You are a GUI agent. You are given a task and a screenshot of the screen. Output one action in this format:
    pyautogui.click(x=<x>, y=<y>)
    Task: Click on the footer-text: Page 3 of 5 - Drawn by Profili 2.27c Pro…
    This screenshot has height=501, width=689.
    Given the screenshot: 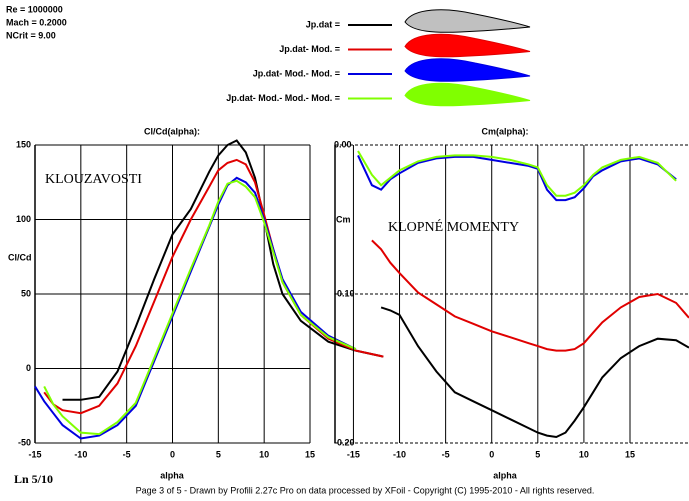 What is the action you would take?
    pyautogui.click(x=365, y=490)
    